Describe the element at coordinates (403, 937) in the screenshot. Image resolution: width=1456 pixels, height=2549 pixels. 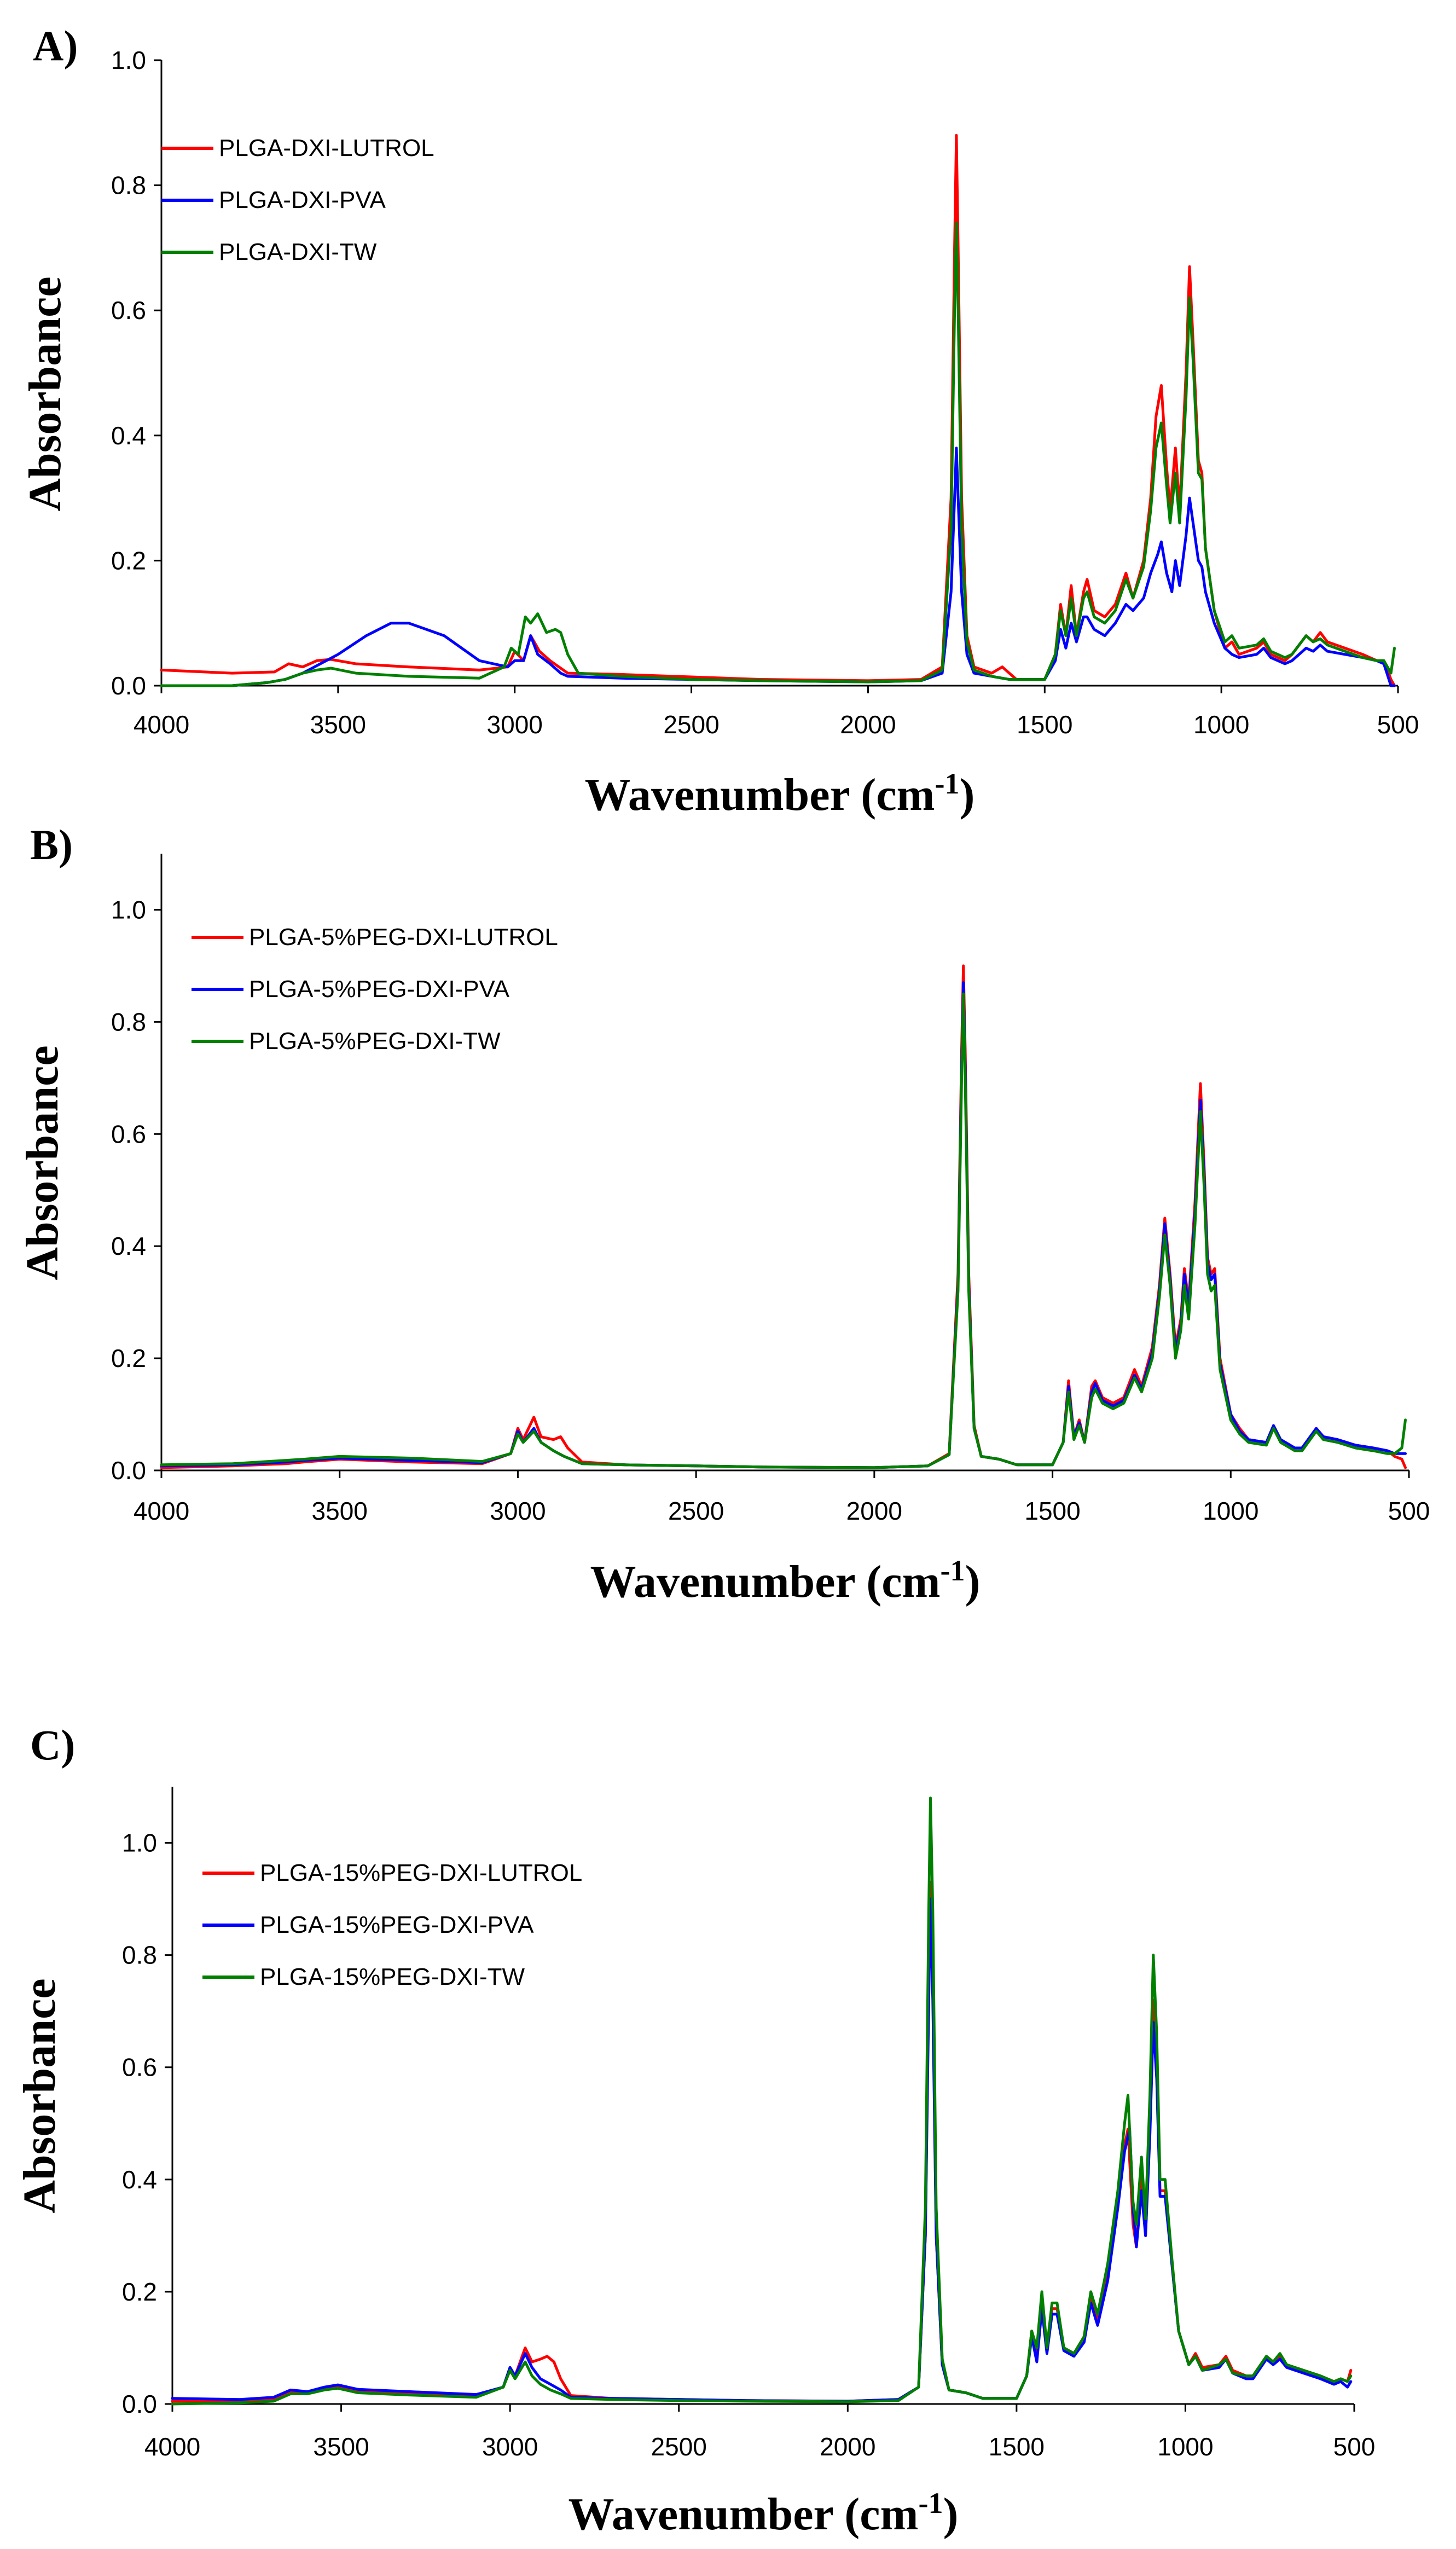
I see `legend-entry: PLGA-5%PEG-DXI-LUTROL` at that location.